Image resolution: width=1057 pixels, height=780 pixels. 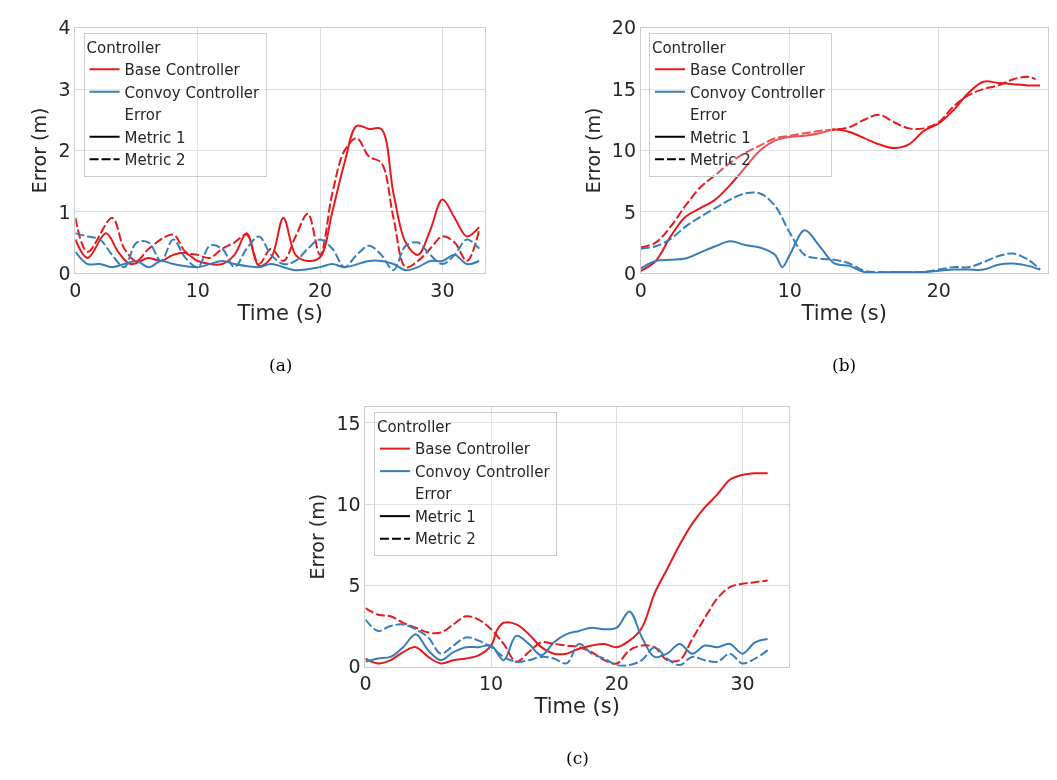 What do you see at coordinates (64, 211) in the screenshot?
I see `y-tick-label: 1` at bounding box center [64, 211].